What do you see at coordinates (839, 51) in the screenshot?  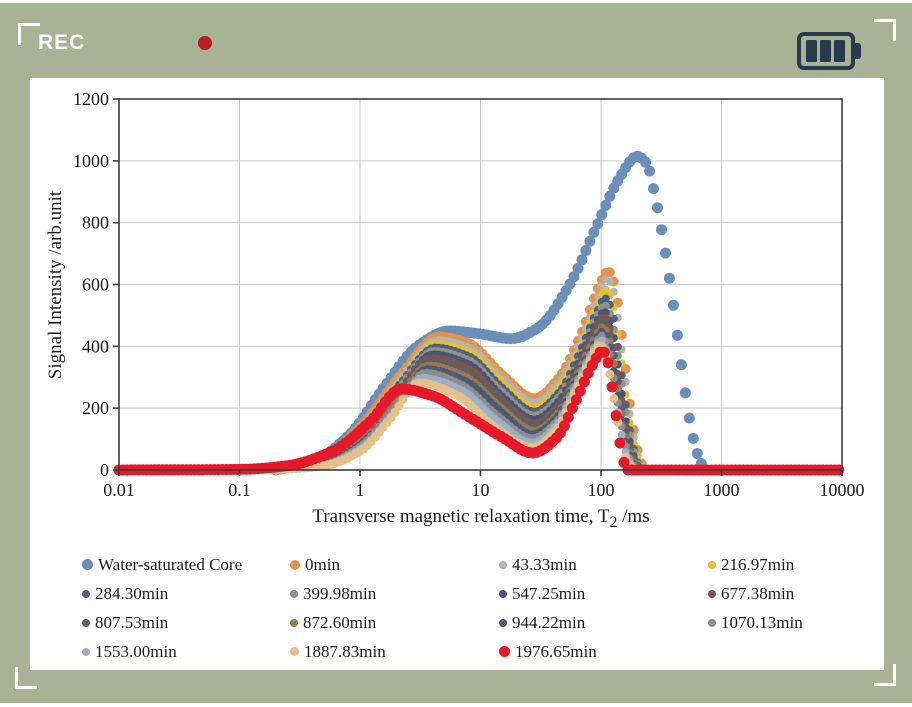 I see `battery-level-bar` at bounding box center [839, 51].